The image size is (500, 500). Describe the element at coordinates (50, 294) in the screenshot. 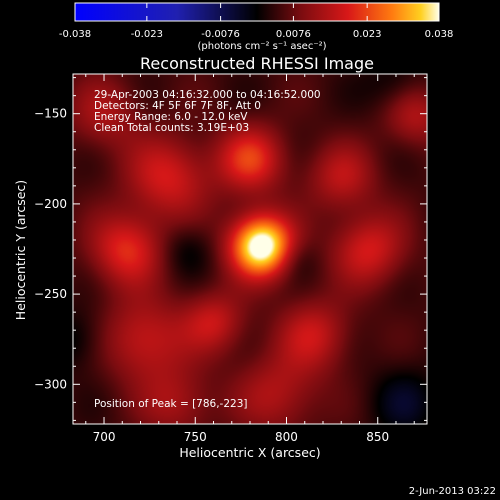

I see `y-tick-label: −250` at that location.